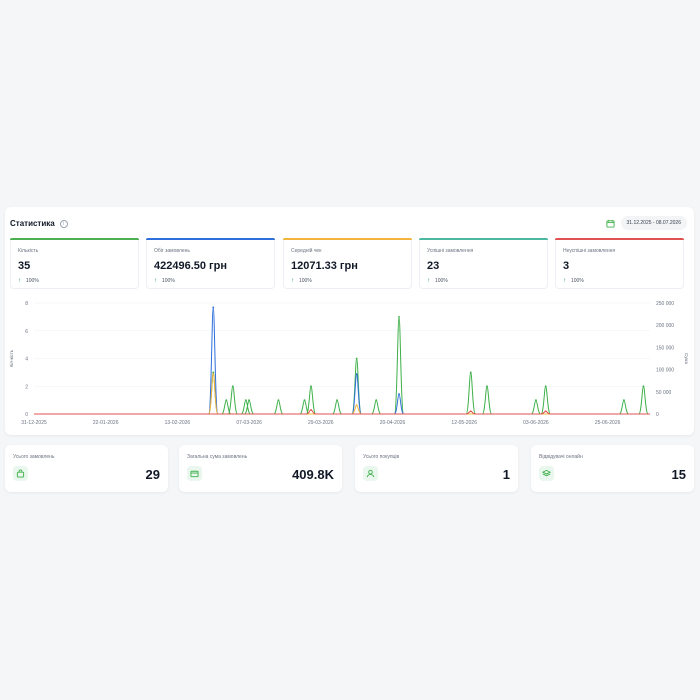 This screenshot has width=700, height=700. What do you see at coordinates (11, 358) in the screenshot?
I see `y-axis-label-left: Кіл-кість` at bounding box center [11, 358].